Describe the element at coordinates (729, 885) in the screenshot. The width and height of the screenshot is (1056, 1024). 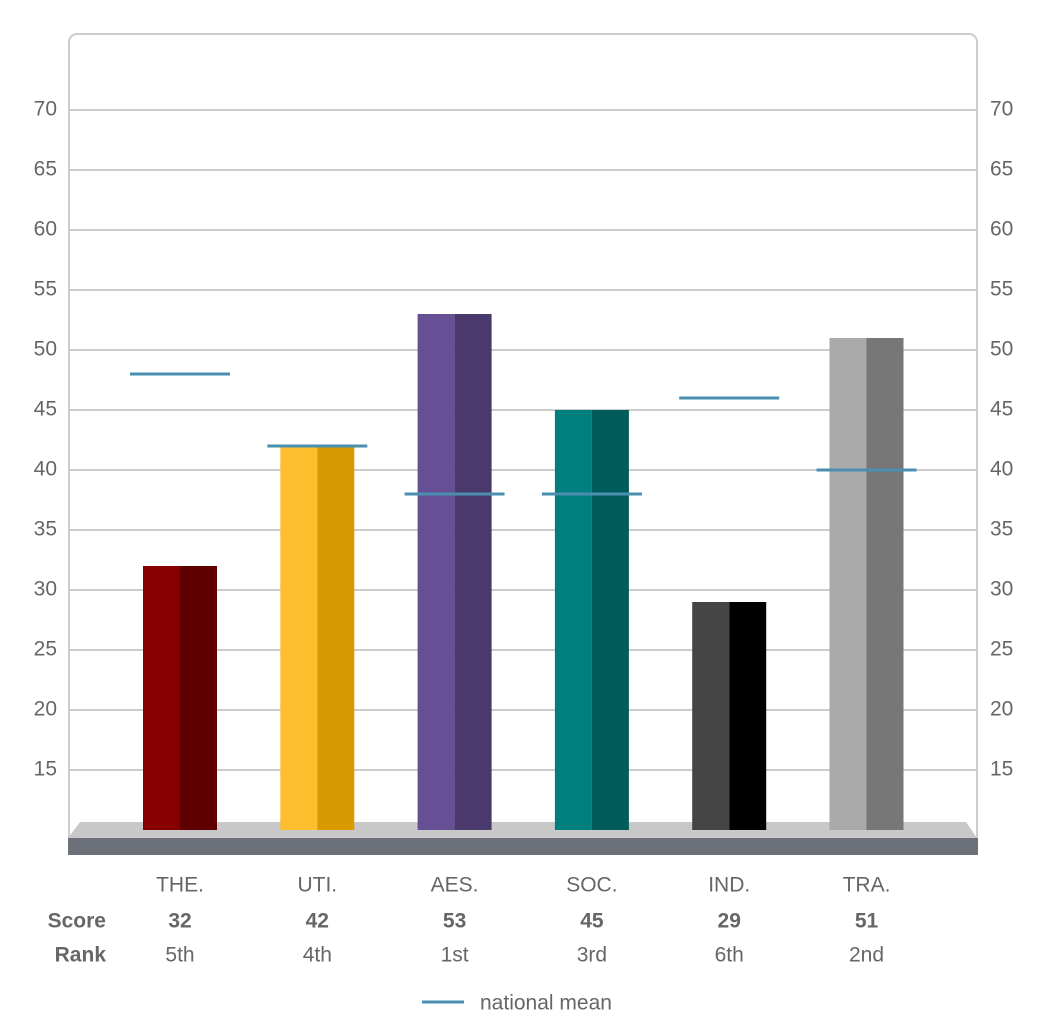
I see `x-tick-label: IND.` at that location.